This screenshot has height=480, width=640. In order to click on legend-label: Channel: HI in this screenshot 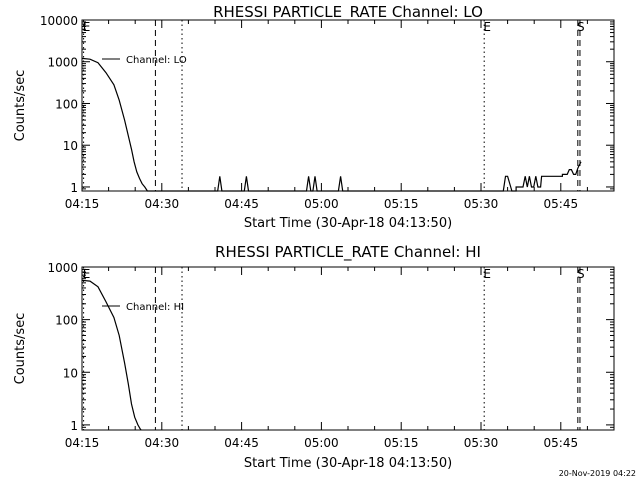, I will do `click(155, 307)`.